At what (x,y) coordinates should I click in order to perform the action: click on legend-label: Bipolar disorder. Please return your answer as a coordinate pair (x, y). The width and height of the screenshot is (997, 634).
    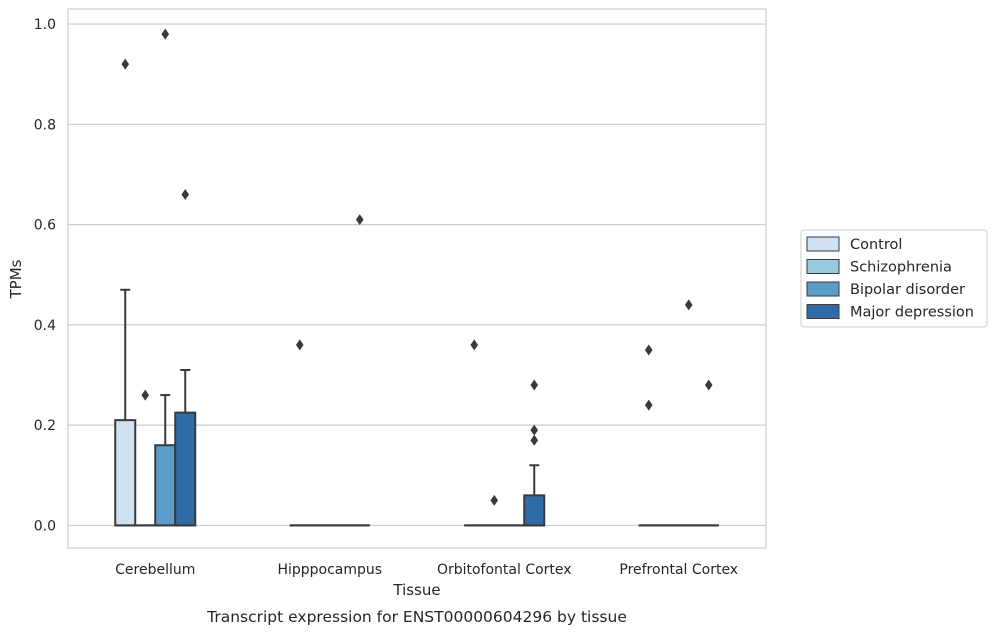
    Looking at the image, I should click on (907, 290).